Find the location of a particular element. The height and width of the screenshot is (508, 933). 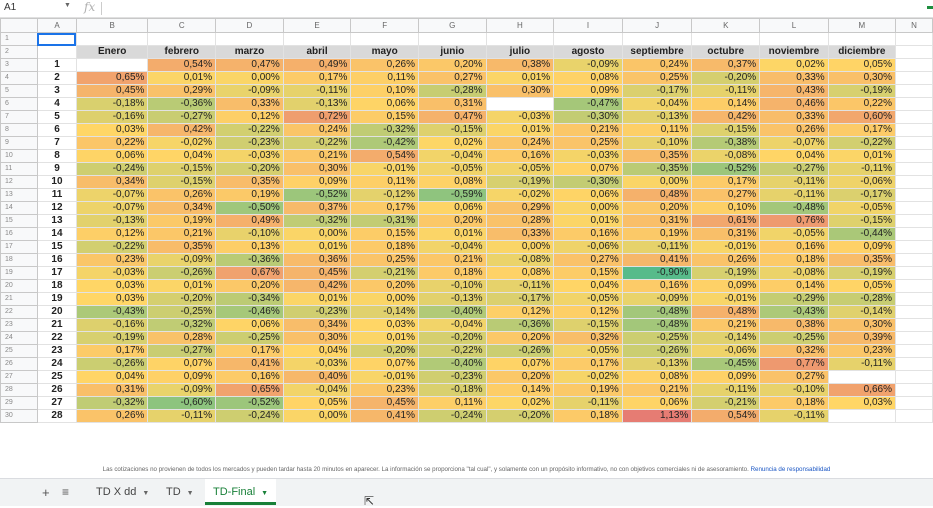

value-cell: -0,10% is located at coordinates (794, 390).